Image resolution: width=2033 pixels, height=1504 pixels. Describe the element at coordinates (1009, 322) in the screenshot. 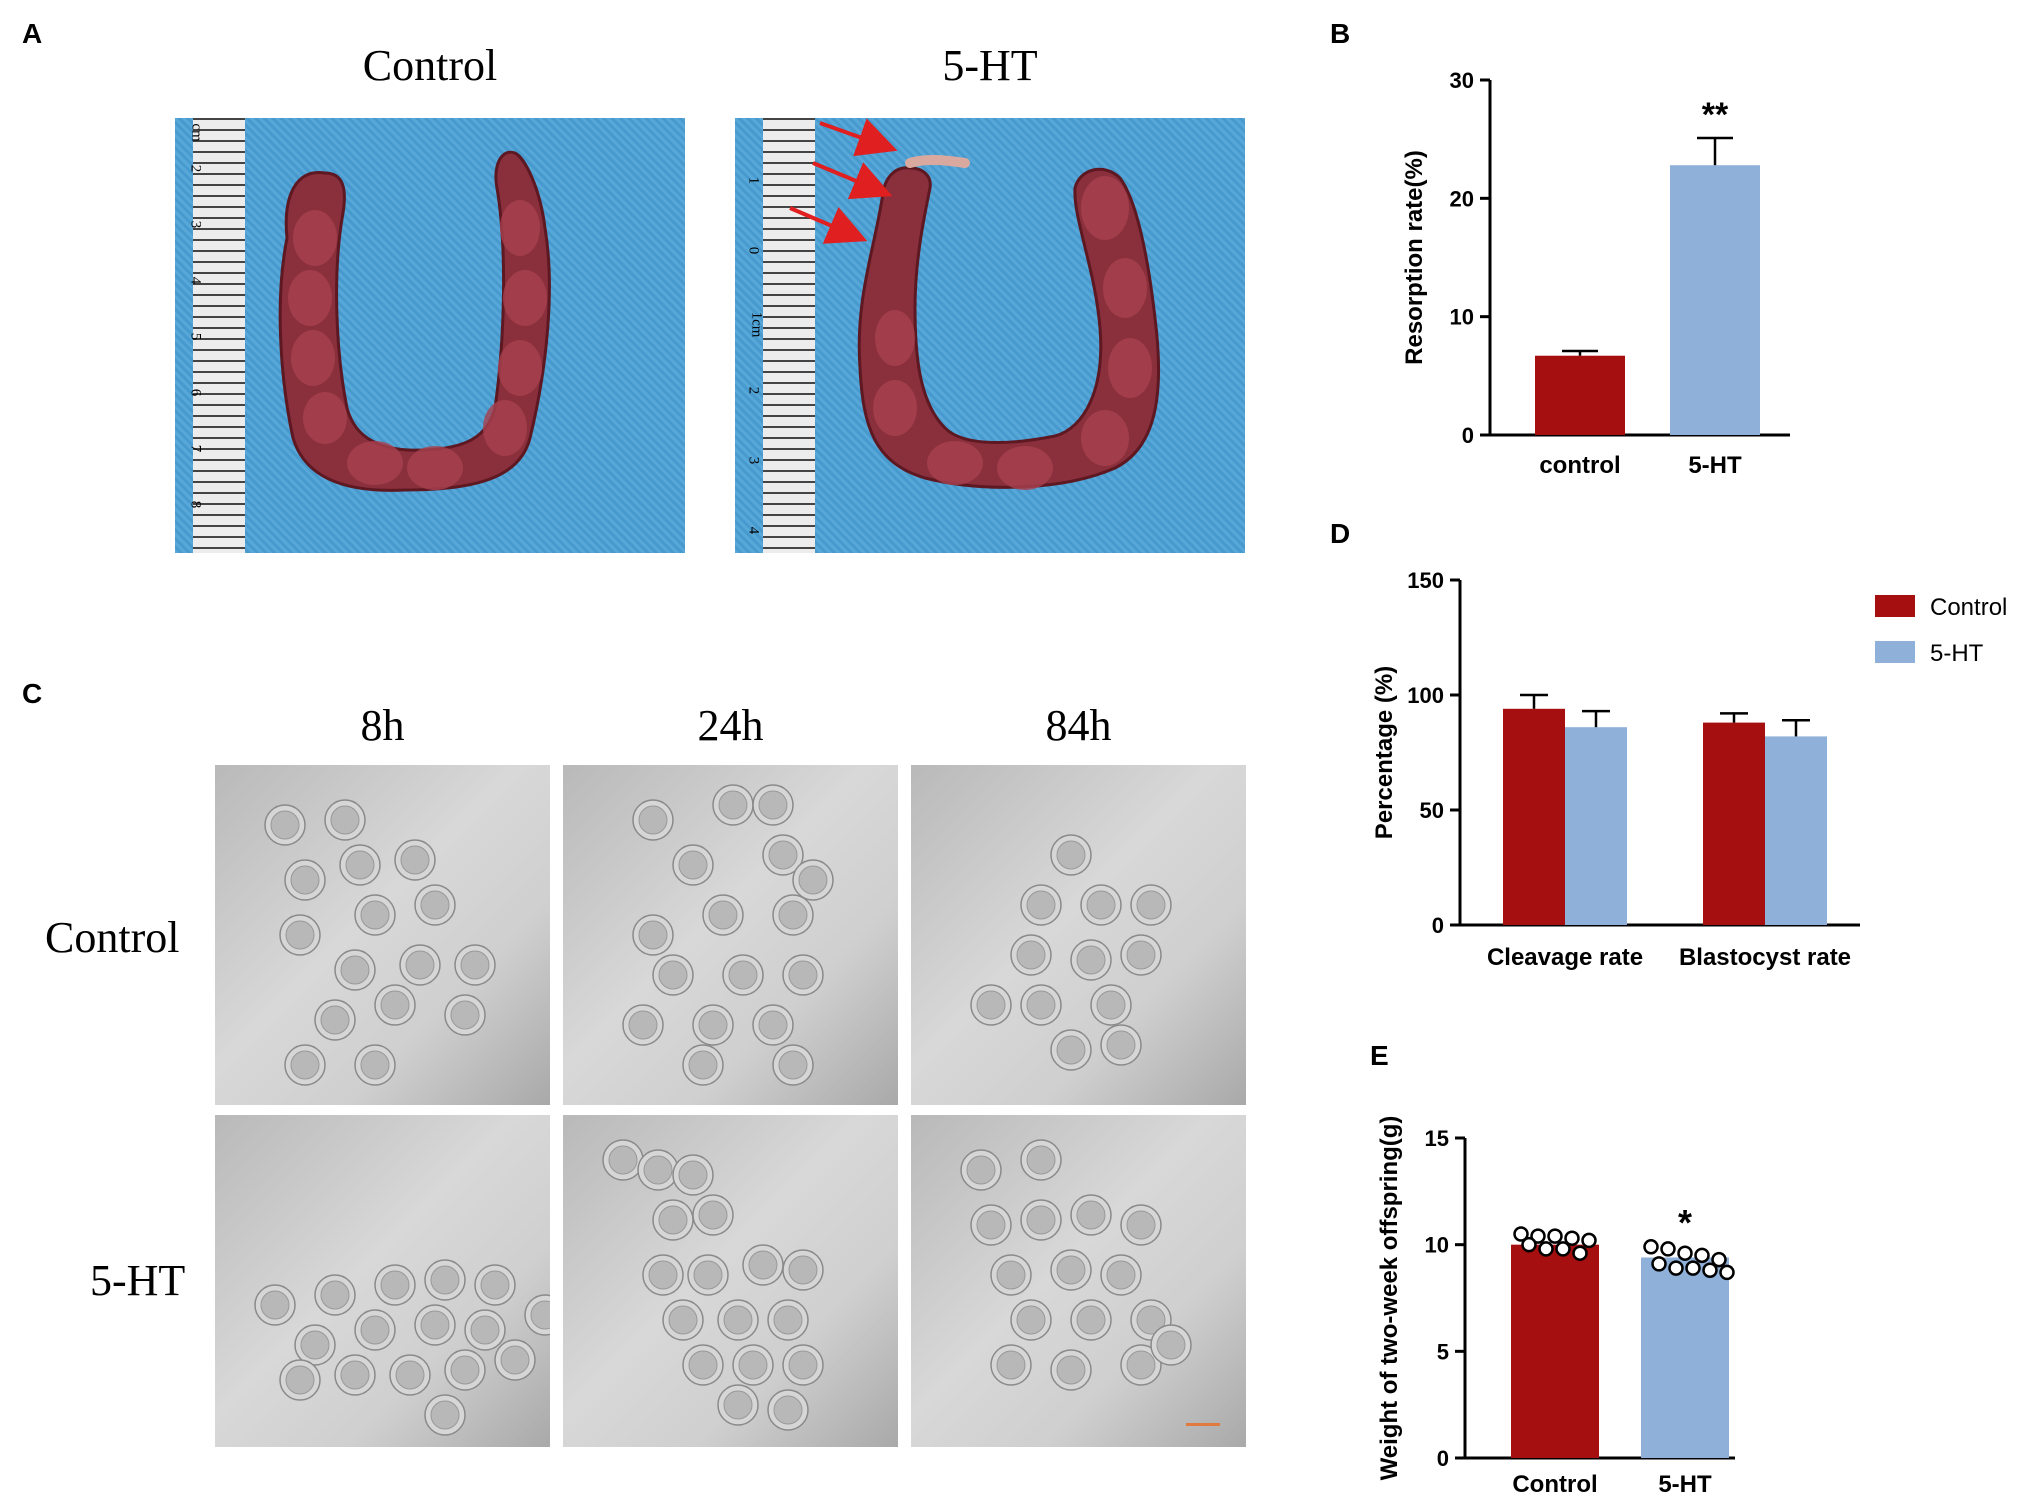

I see `uterus-shape-5ht` at that location.